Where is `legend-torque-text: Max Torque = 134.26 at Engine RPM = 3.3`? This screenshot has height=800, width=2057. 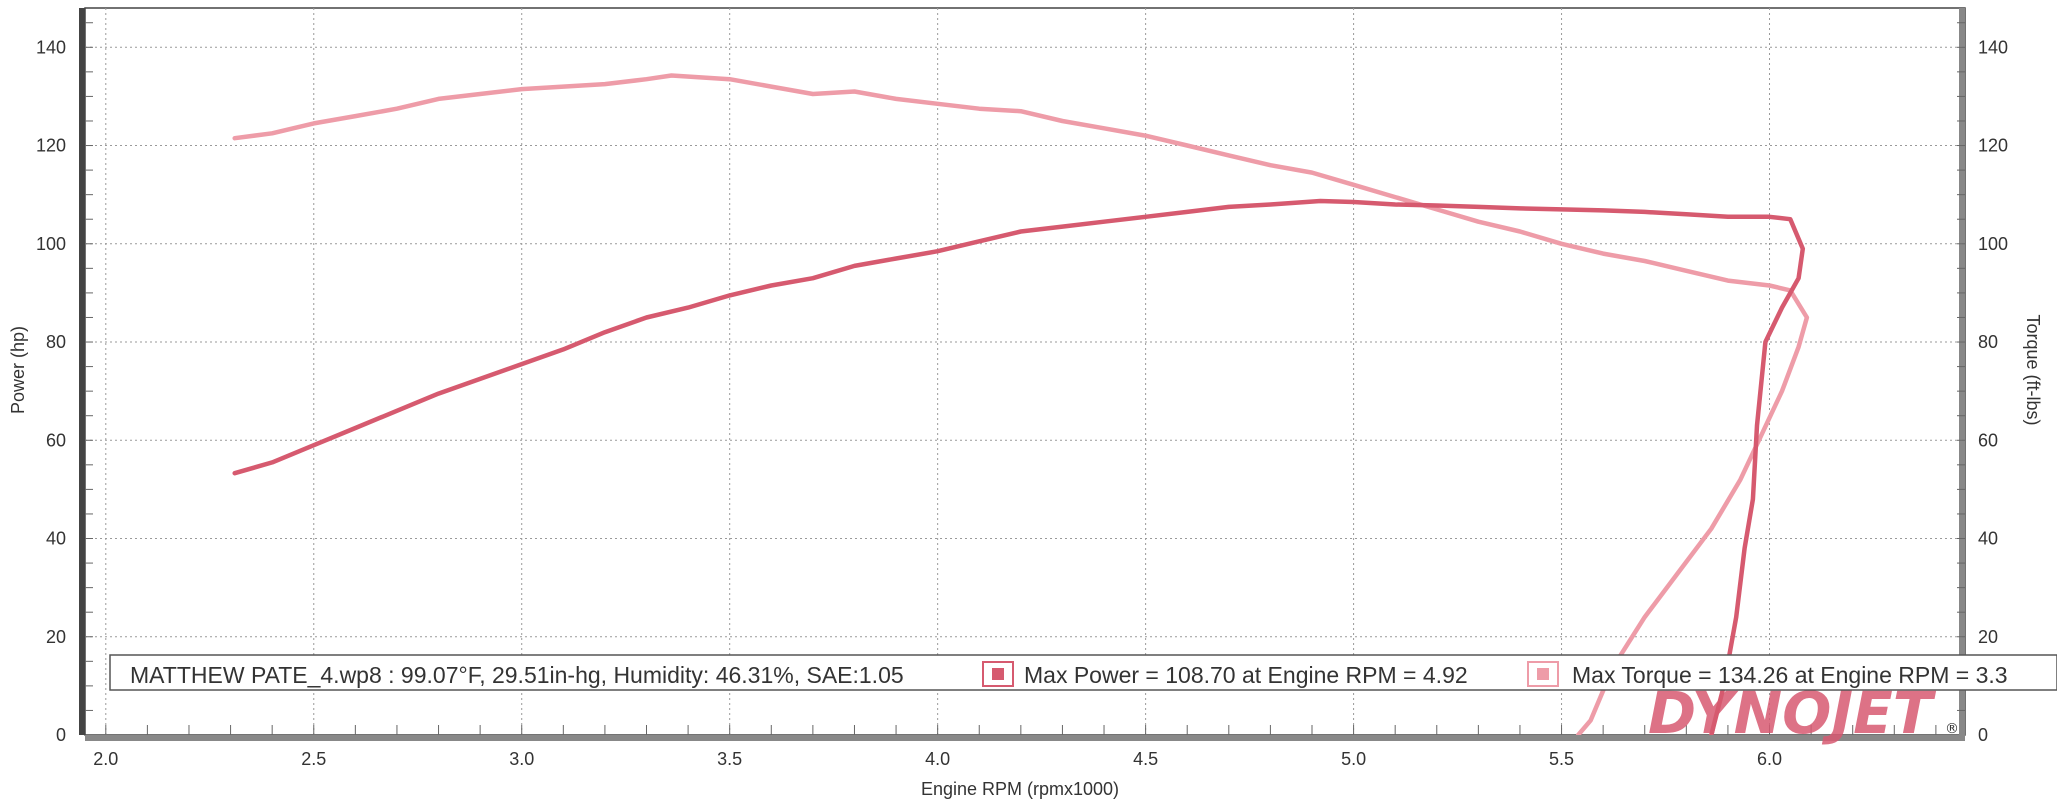
legend-torque-text: Max Torque = 134.26 at Engine RPM = 3.3 is located at coordinates (1790, 675).